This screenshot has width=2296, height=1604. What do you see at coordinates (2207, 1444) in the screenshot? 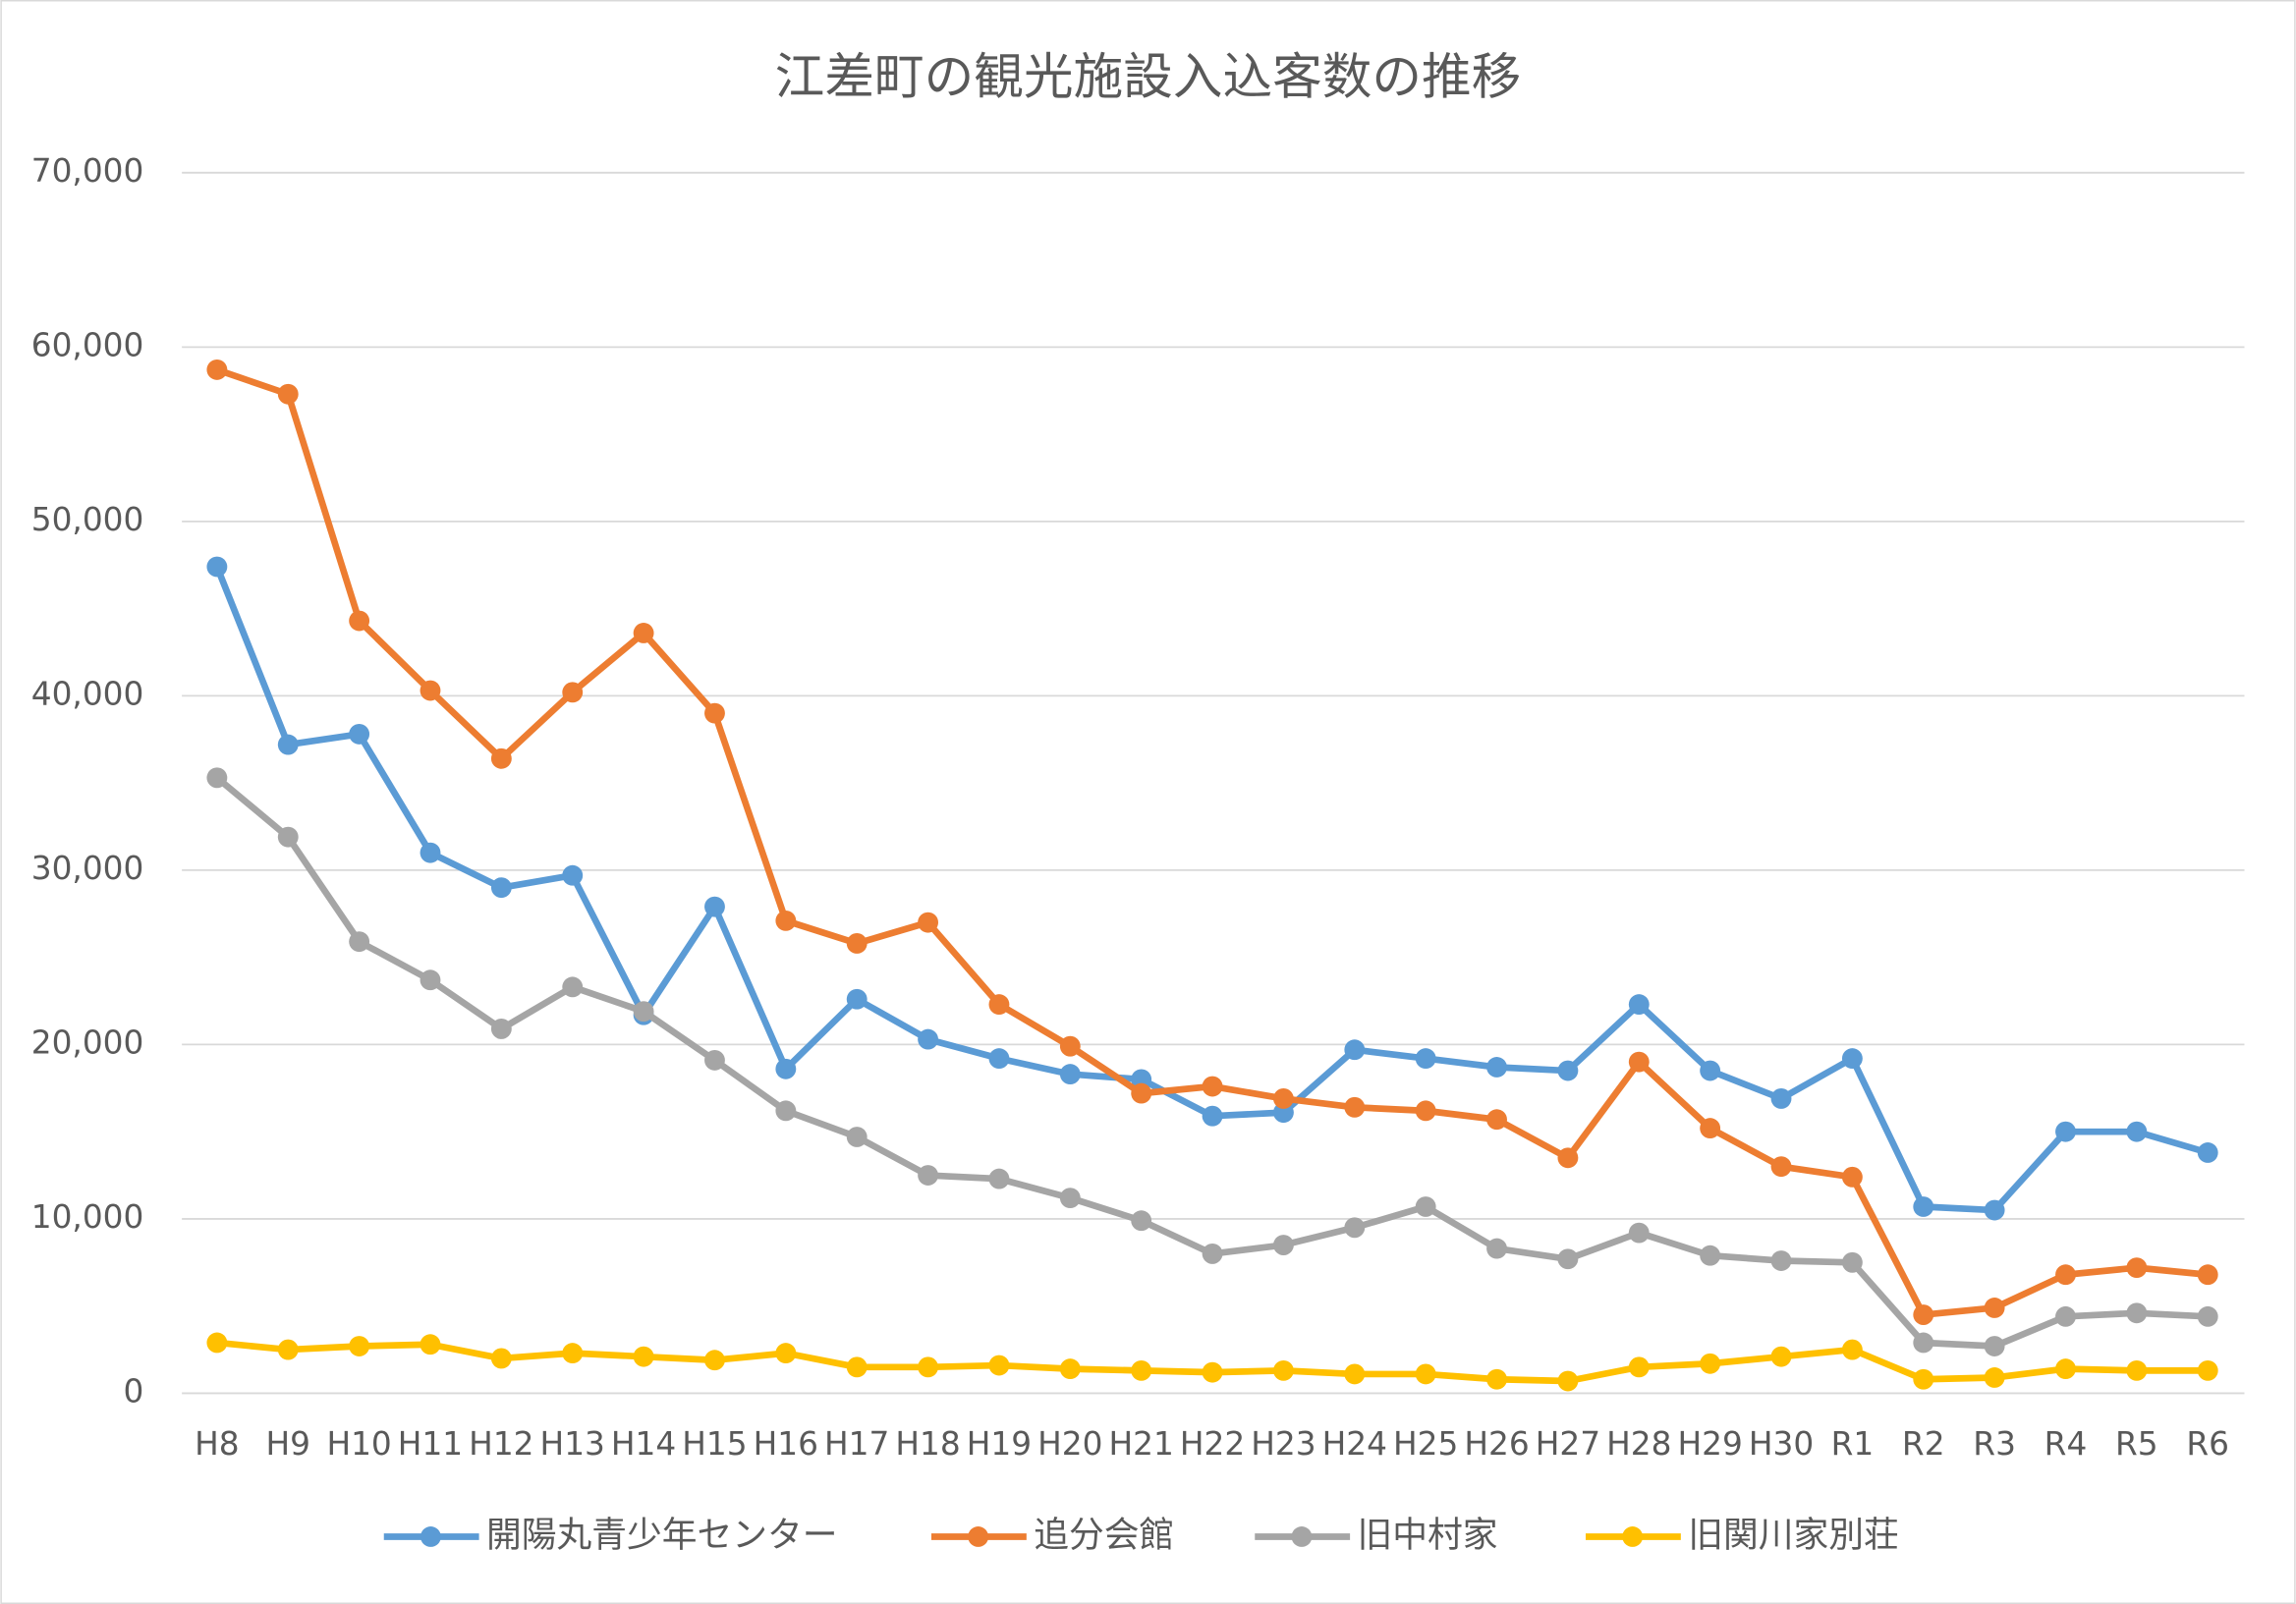
I see `x-tick-label: R6` at bounding box center [2207, 1444].